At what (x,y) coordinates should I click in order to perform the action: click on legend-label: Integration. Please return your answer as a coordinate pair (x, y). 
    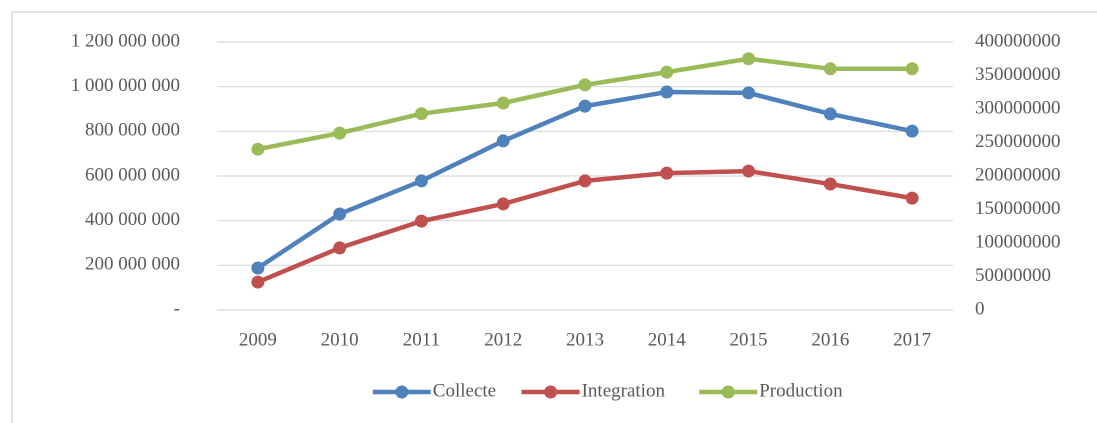
    Looking at the image, I should click on (624, 390).